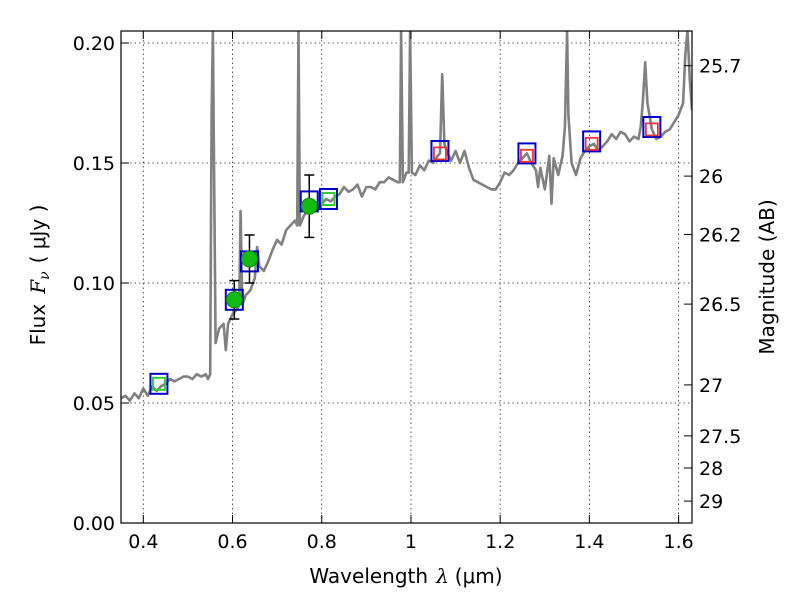 The height and width of the screenshot is (600, 800). Describe the element at coordinates (720, 305) in the screenshot. I see `magnitude-tick-label: 26.5` at that location.